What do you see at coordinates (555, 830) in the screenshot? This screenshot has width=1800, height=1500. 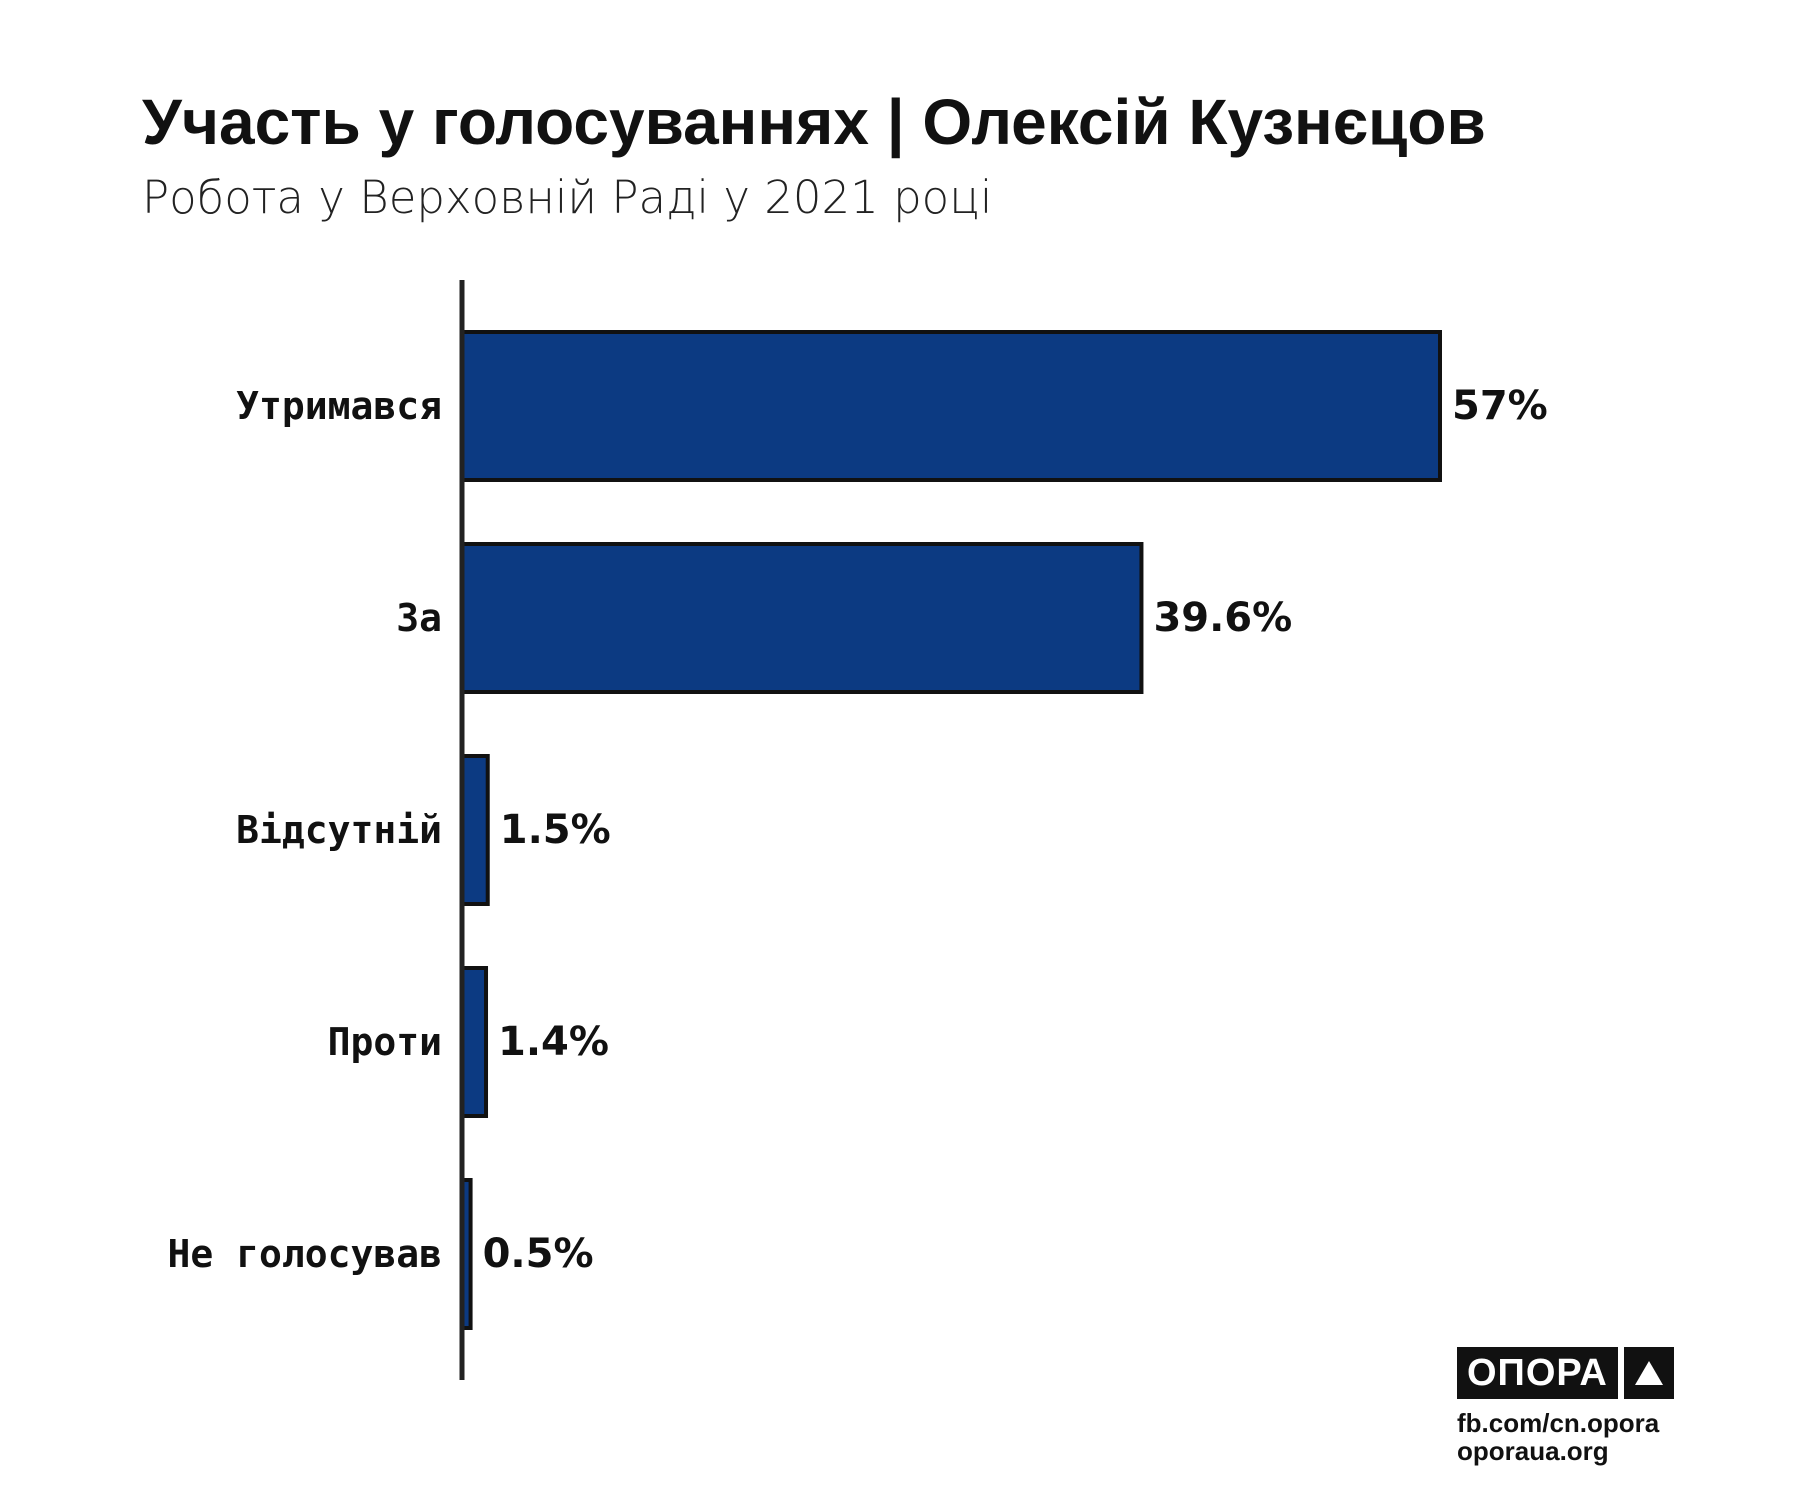 I see `value-label: 1.5%` at bounding box center [555, 830].